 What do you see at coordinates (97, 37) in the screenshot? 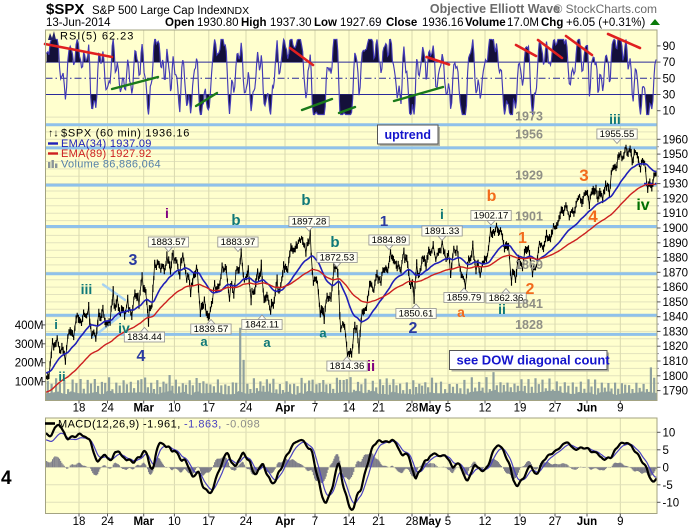
I see `svg-text: RSI(5) 62.23` at bounding box center [97, 37].